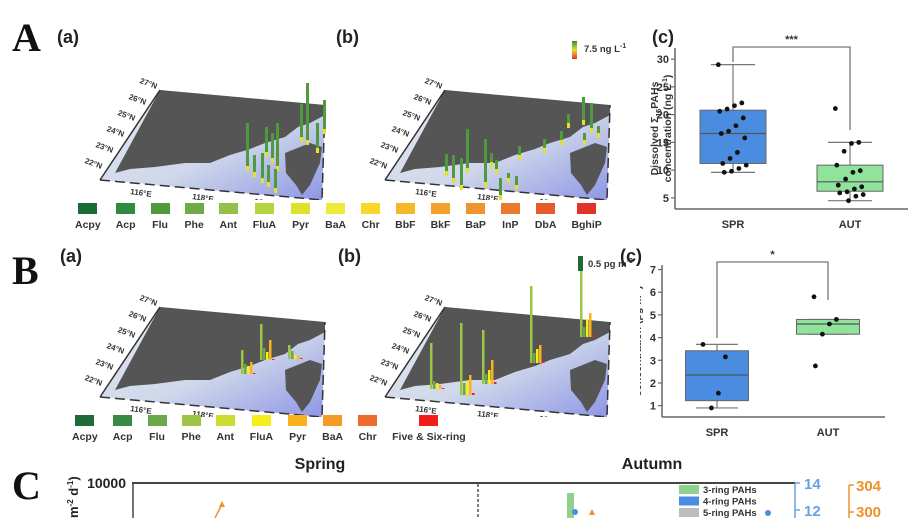  What do you see at coordinates (850, 225) in the screenshot?
I see `x-tick-label: AUT` at bounding box center [850, 225].